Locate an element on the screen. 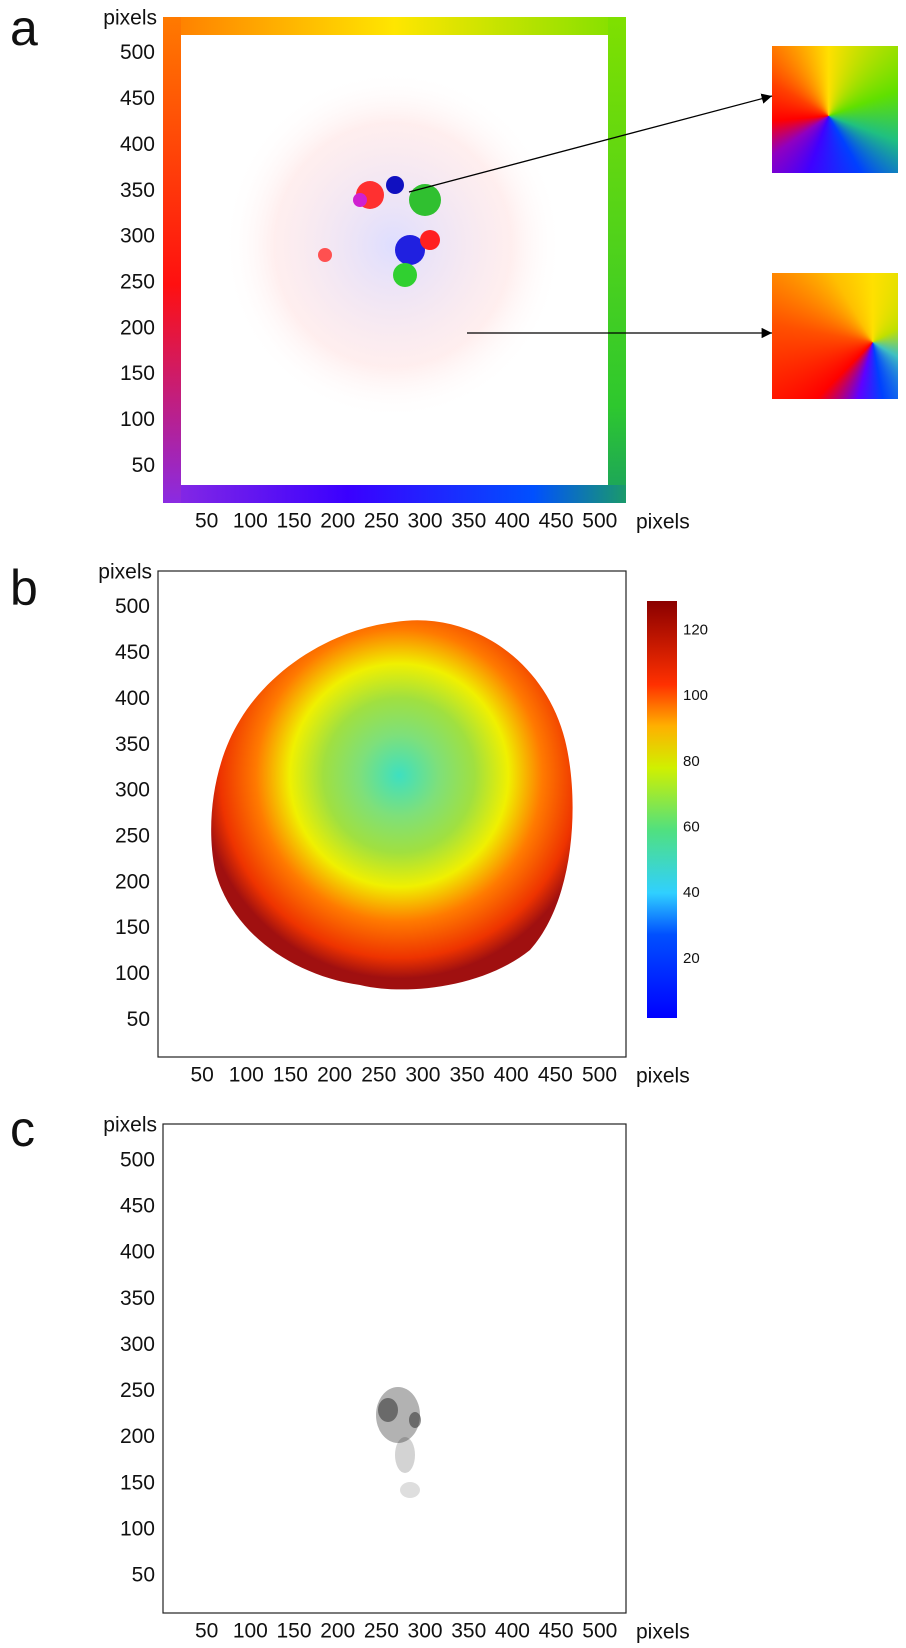  colorbar-tick-label: 60 is located at coordinates (691, 827).